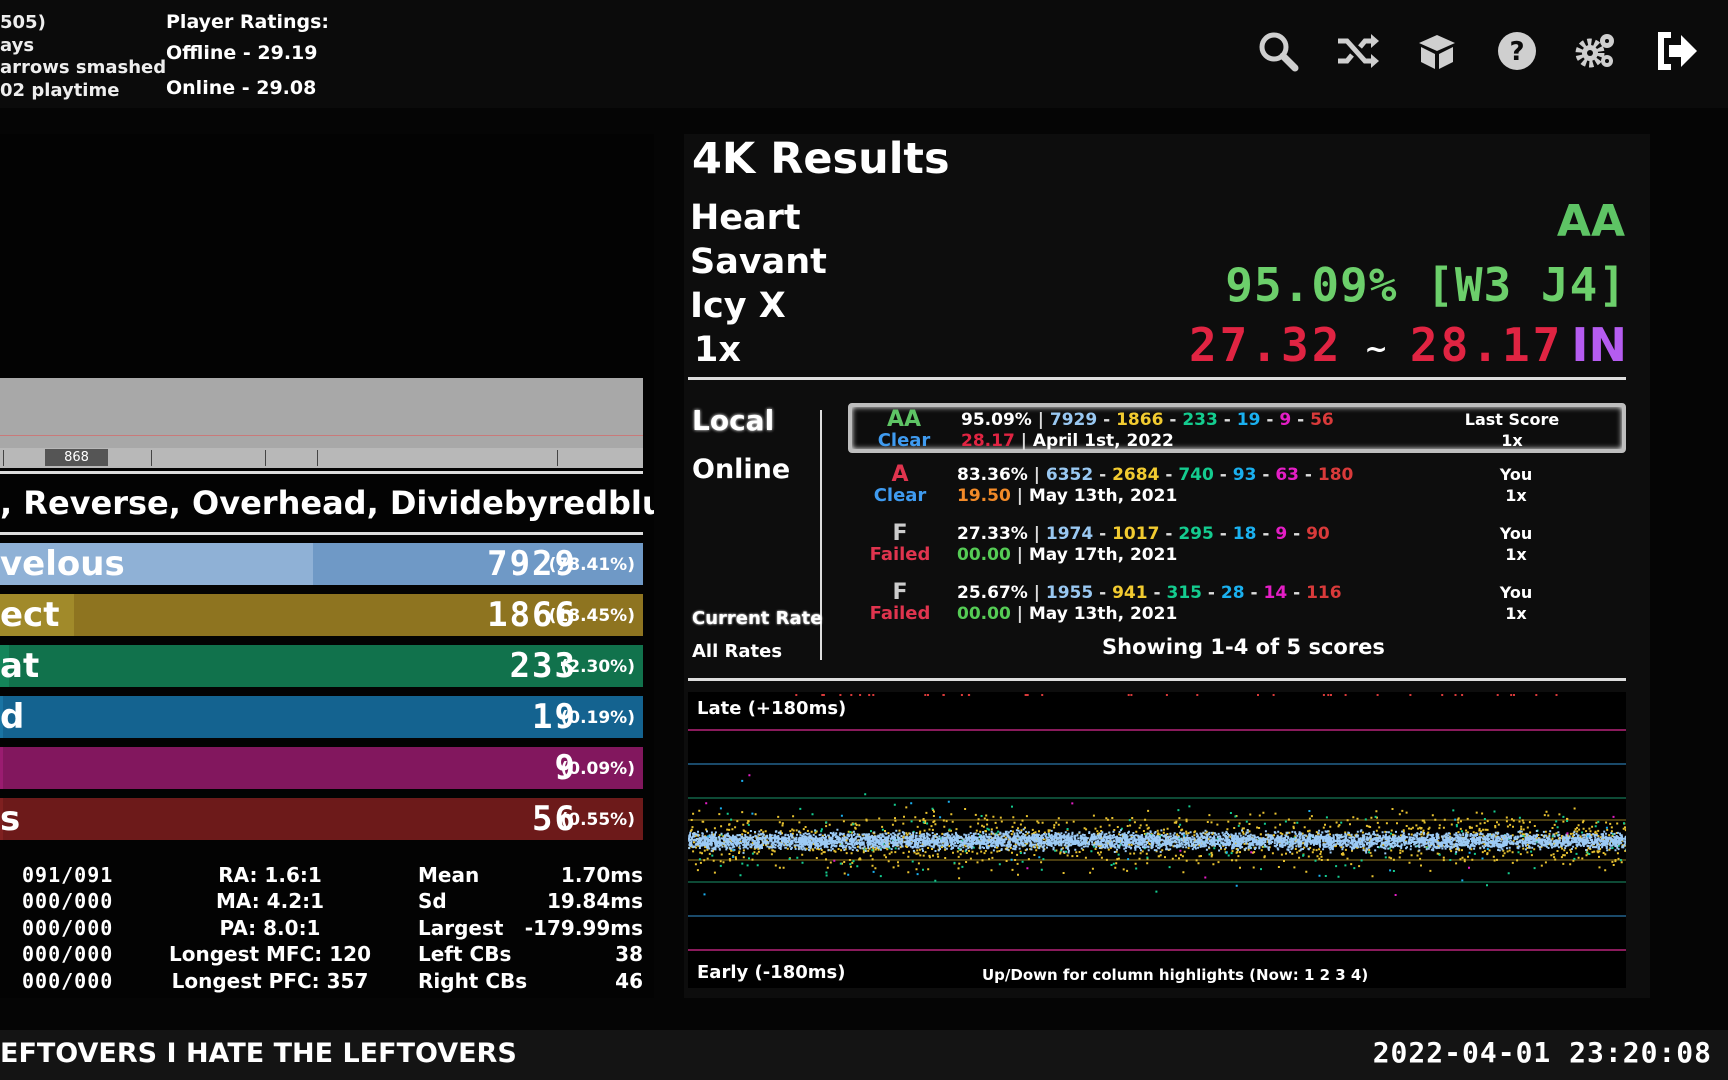 This screenshot has height=1080, width=1728. I want to click on score-w4: 19, so click(1248, 420).